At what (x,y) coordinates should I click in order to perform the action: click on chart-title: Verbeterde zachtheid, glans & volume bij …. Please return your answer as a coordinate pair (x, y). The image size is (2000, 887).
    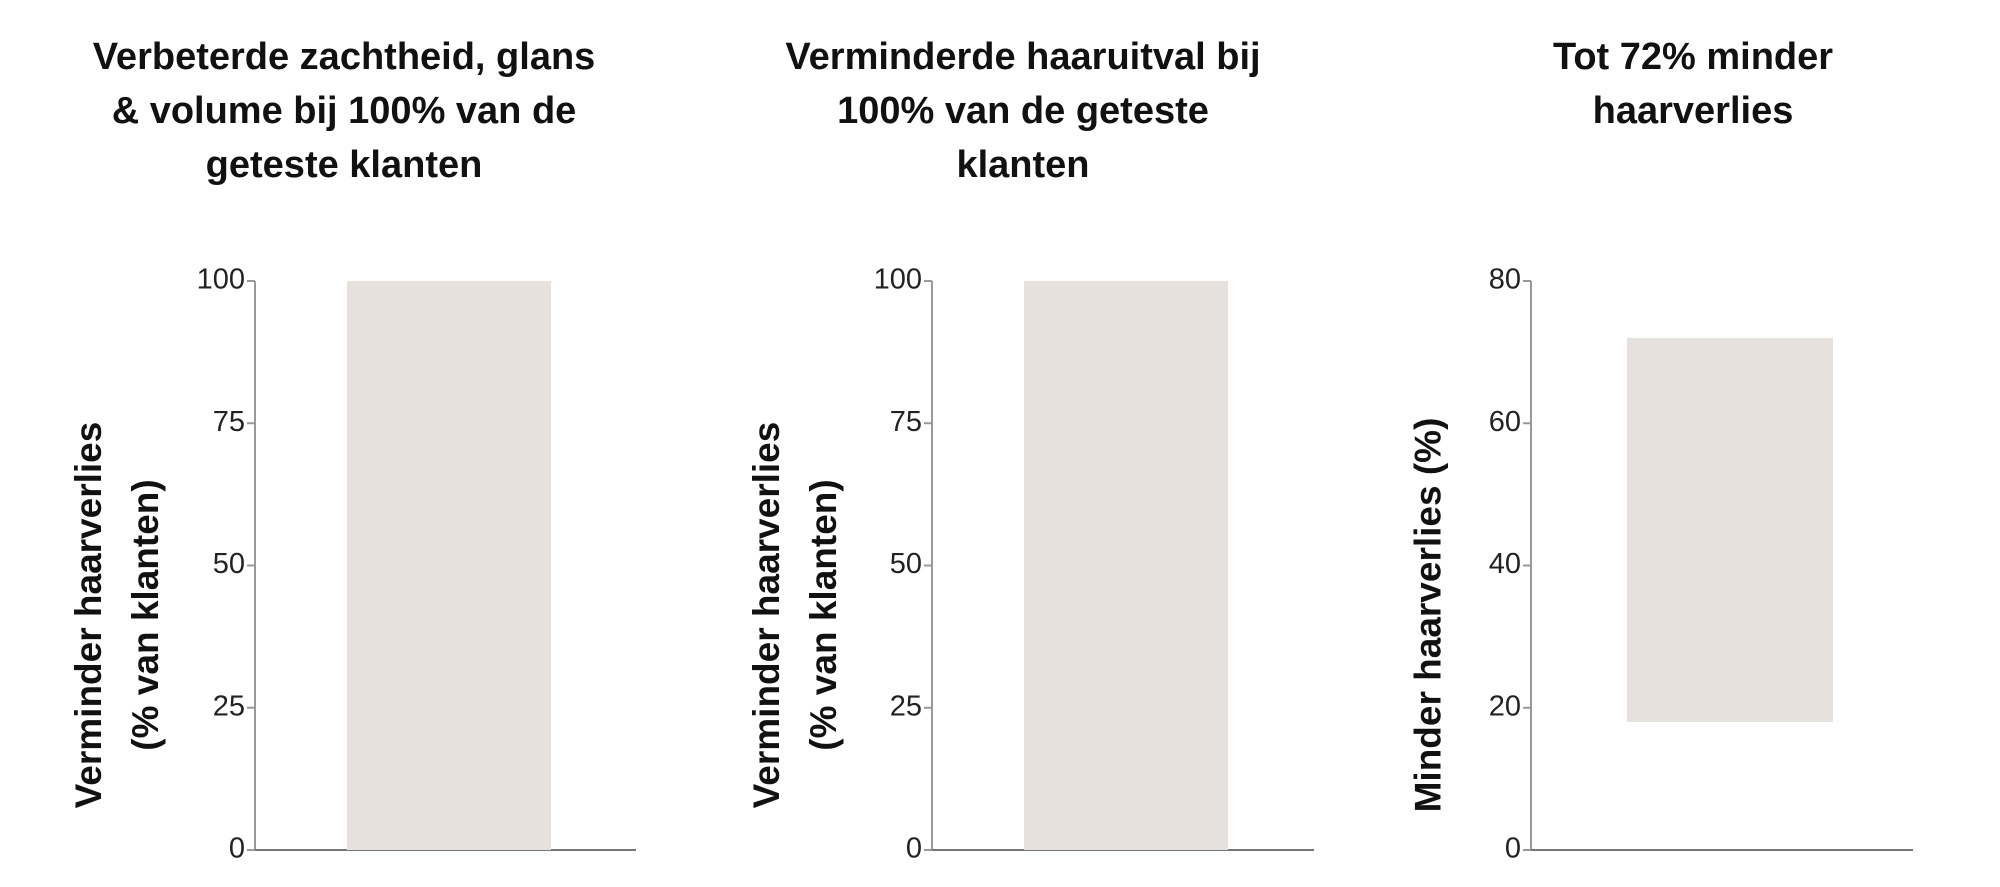
    Looking at the image, I should click on (344, 111).